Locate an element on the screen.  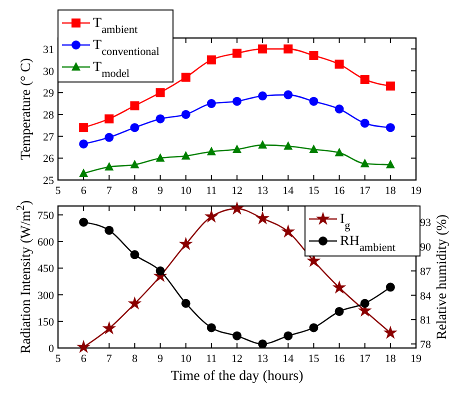
y-axis-title: Temperature (° C) is located at coordinates (26, 109).